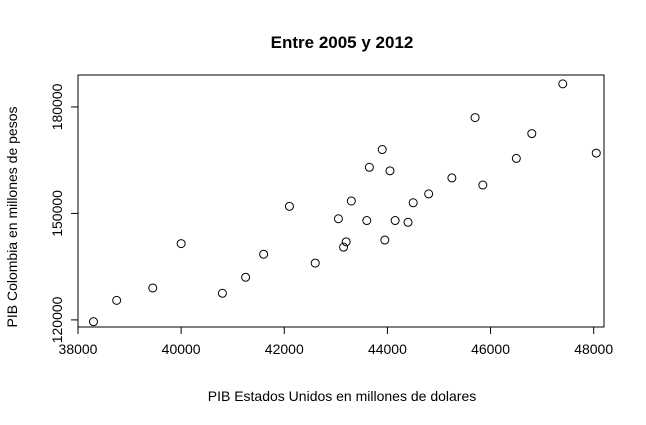  I want to click on x-axis: 38000 40000 42000 44000 46000 48000, so click(336, 341).